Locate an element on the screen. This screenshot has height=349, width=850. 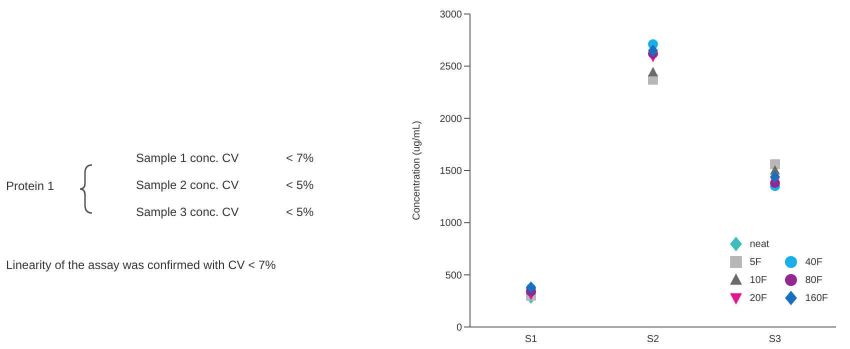
text: Sample 3 conc. CV is located at coordinates (187, 212).